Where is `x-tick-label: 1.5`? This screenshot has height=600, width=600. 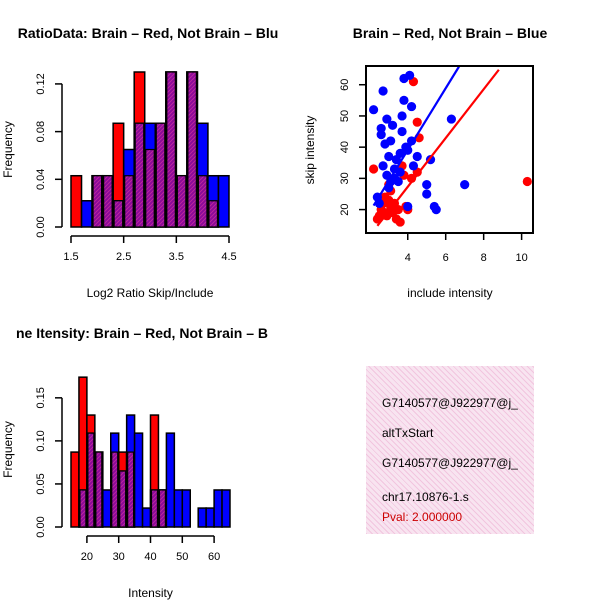
x-tick-label: 1.5 is located at coordinates (70, 257).